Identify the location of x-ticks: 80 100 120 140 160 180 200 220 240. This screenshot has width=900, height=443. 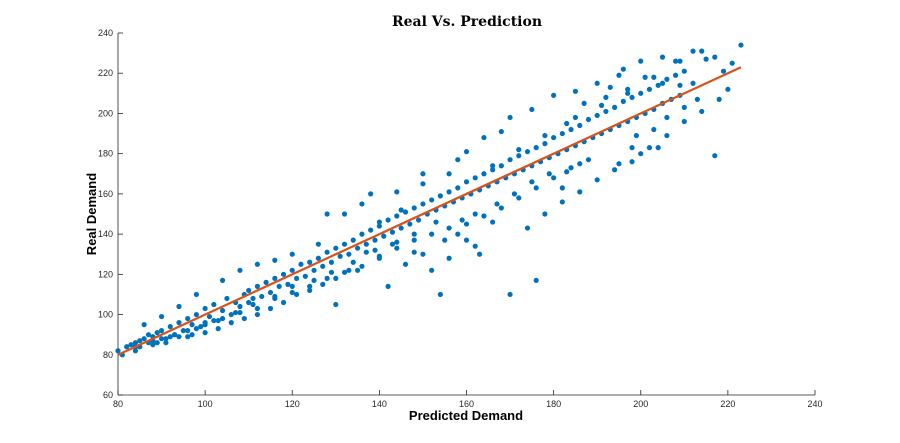
(468, 399).